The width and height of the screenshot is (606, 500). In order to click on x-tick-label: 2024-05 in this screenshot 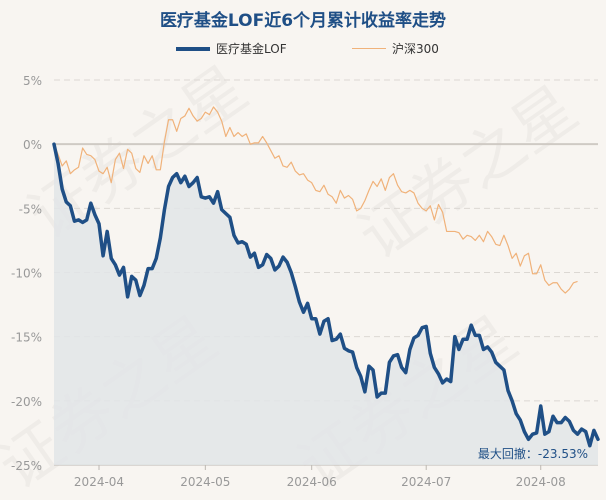, I will do `click(205, 482)`.